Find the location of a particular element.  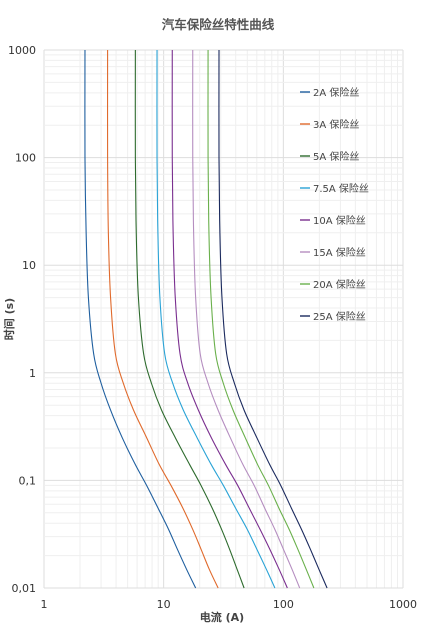

y-tick-label: 1000 is located at coordinates (22, 50).